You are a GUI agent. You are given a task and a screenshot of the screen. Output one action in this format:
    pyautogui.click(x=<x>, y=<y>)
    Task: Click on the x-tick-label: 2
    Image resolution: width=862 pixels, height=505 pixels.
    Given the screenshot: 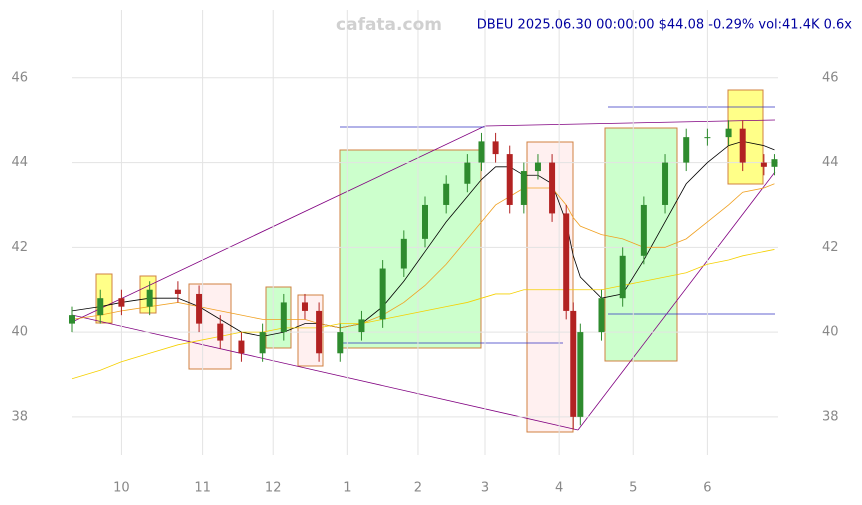 What is the action you would take?
    pyautogui.click(x=418, y=488)
    